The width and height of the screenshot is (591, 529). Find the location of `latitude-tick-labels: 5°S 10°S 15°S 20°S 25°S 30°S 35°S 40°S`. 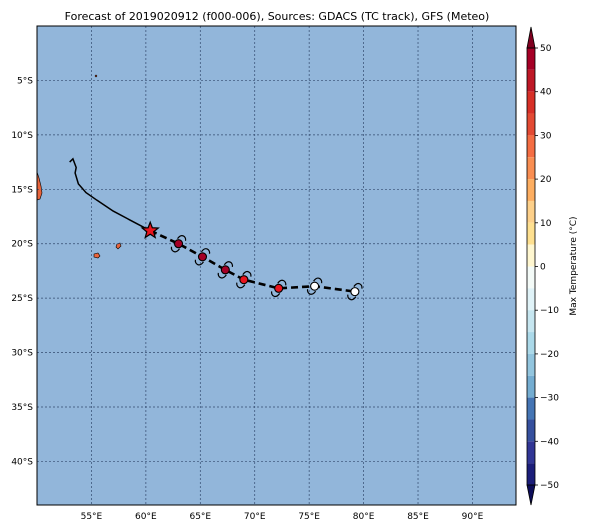

latitude-tick-labels: 5°S 10°S 15°S 20°S 25°S 30°S 35°S 40°S is located at coordinates (22, 271).